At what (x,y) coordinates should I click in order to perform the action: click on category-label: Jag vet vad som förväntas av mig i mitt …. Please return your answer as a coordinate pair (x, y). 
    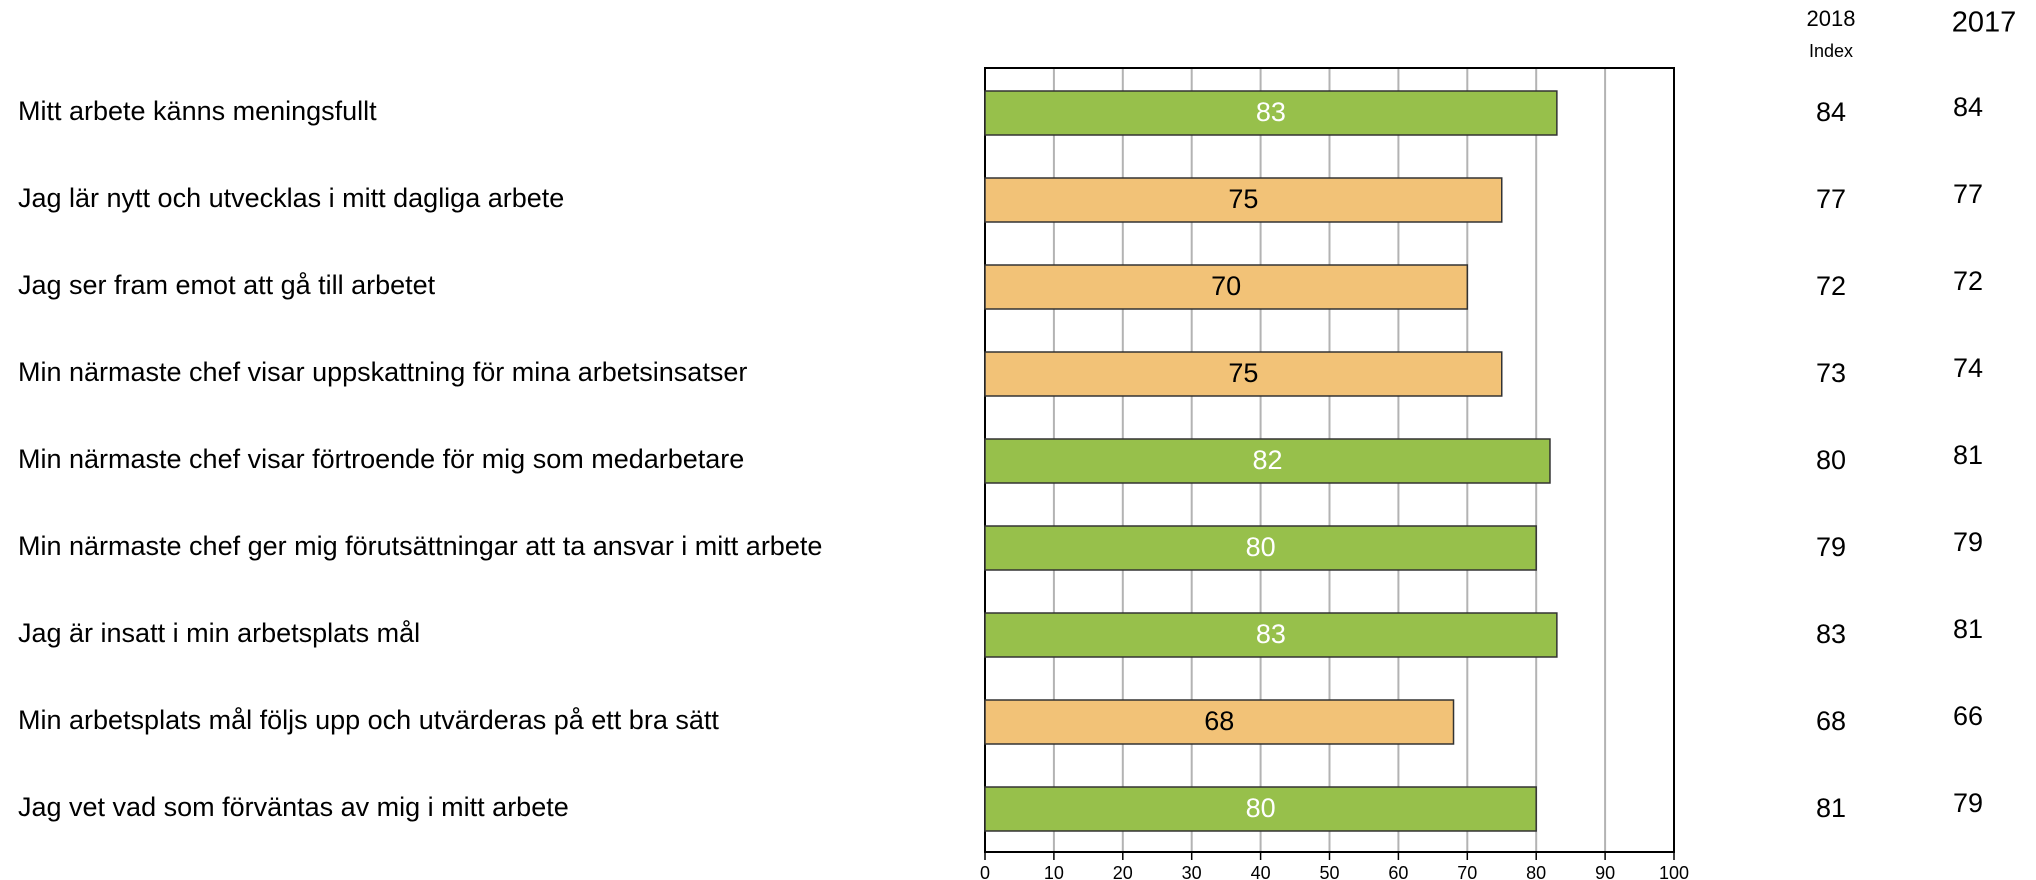
    Looking at the image, I should click on (293, 807).